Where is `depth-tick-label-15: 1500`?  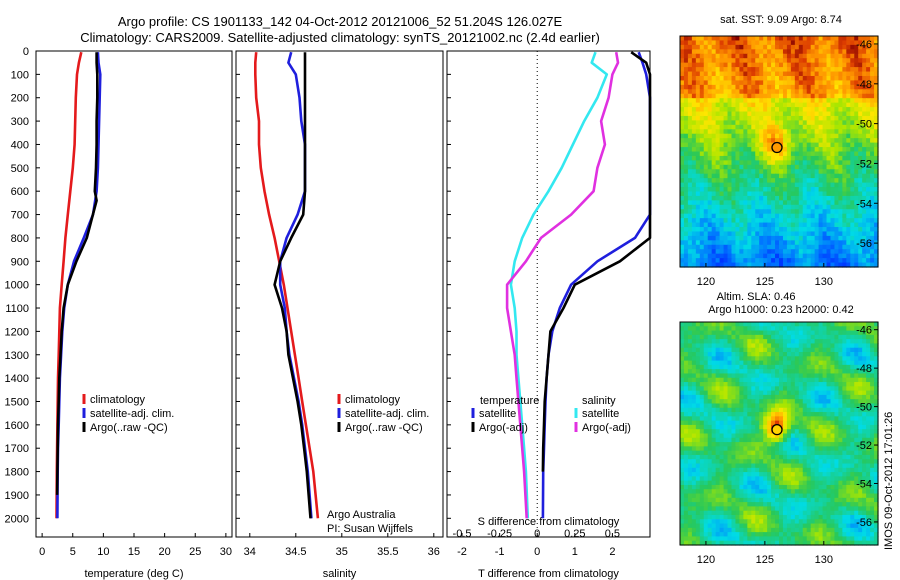
depth-tick-label-15: 1500 is located at coordinates (17, 402).